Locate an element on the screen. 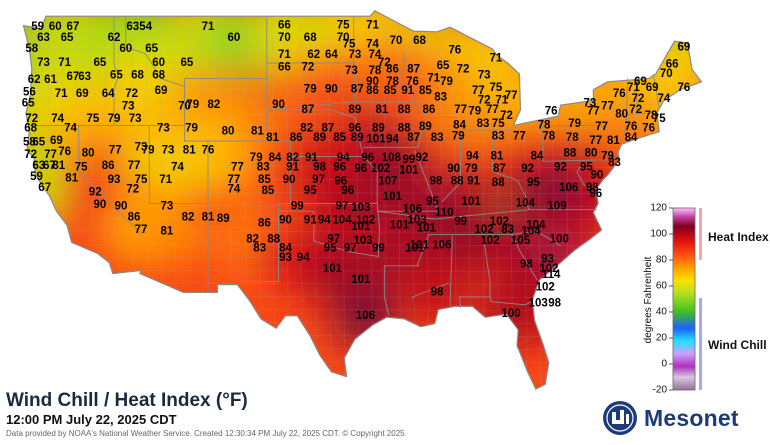 The height and width of the screenshot is (445, 770). station-reading: 92 is located at coordinates (95, 193).